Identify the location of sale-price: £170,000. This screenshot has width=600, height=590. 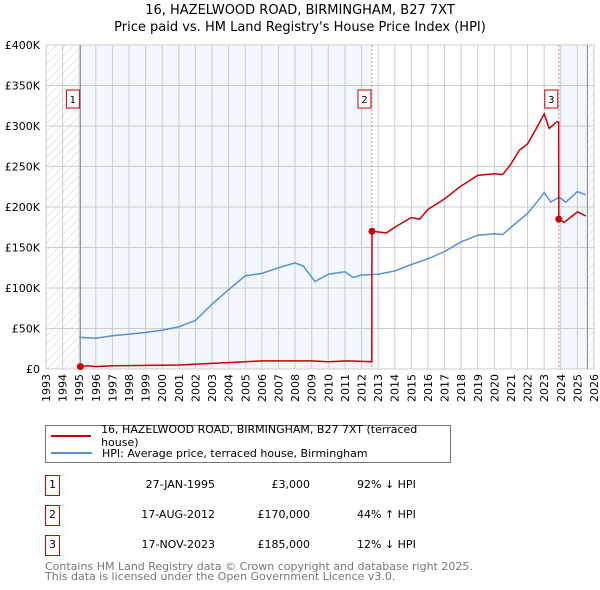
(284, 514).